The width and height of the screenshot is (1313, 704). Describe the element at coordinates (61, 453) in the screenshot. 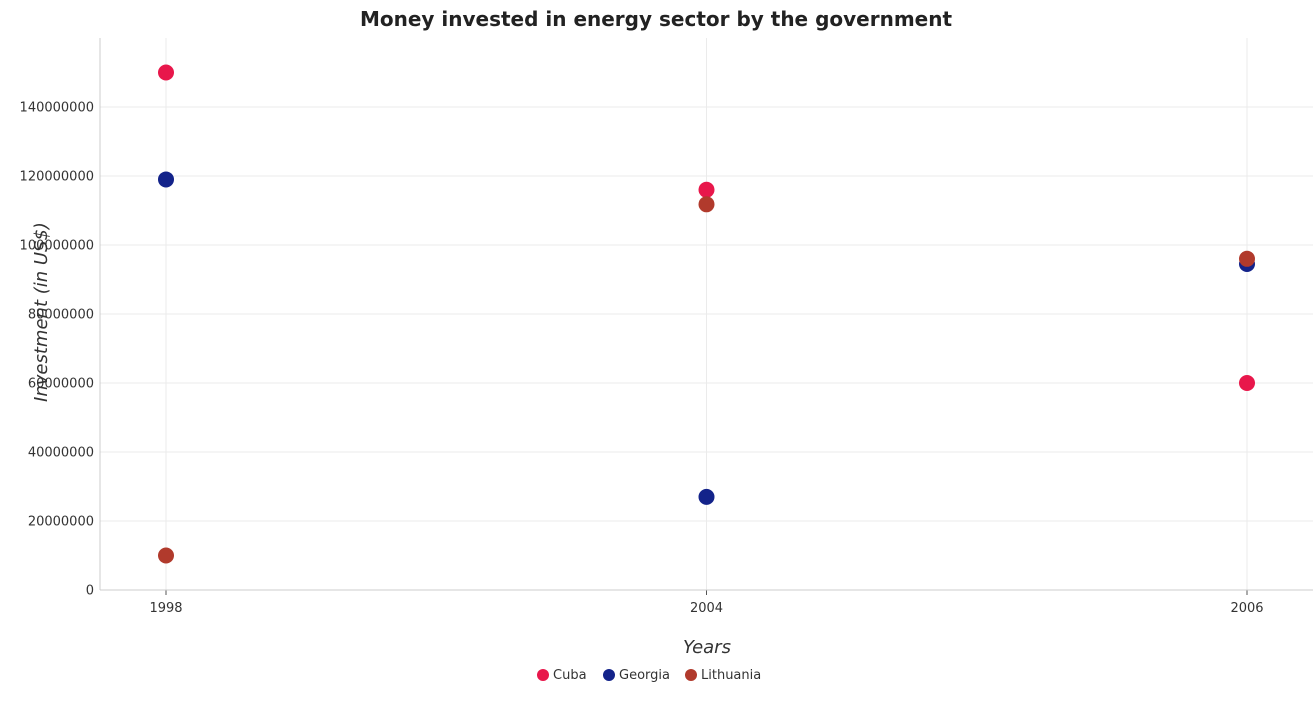

I see `y-tick-label: 40000000` at that location.